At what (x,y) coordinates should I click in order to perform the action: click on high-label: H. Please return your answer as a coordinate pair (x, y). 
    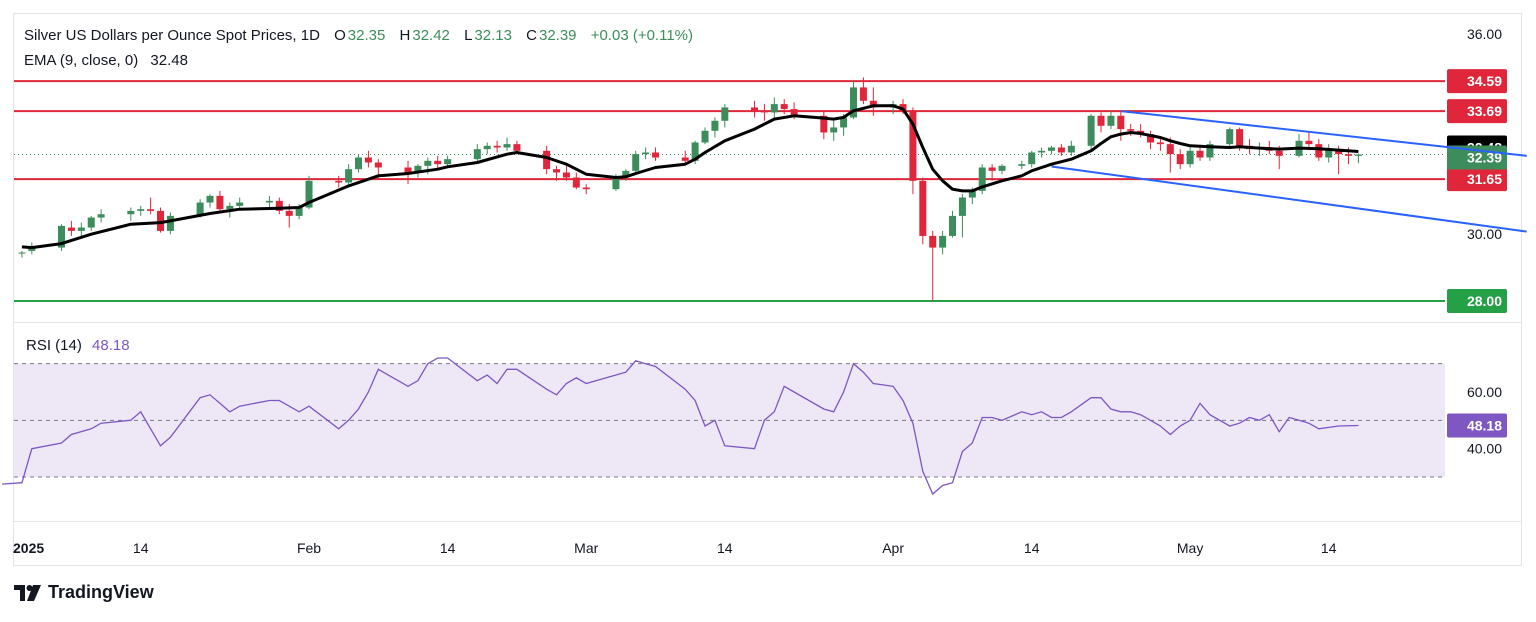
    Looking at the image, I should click on (405, 35).